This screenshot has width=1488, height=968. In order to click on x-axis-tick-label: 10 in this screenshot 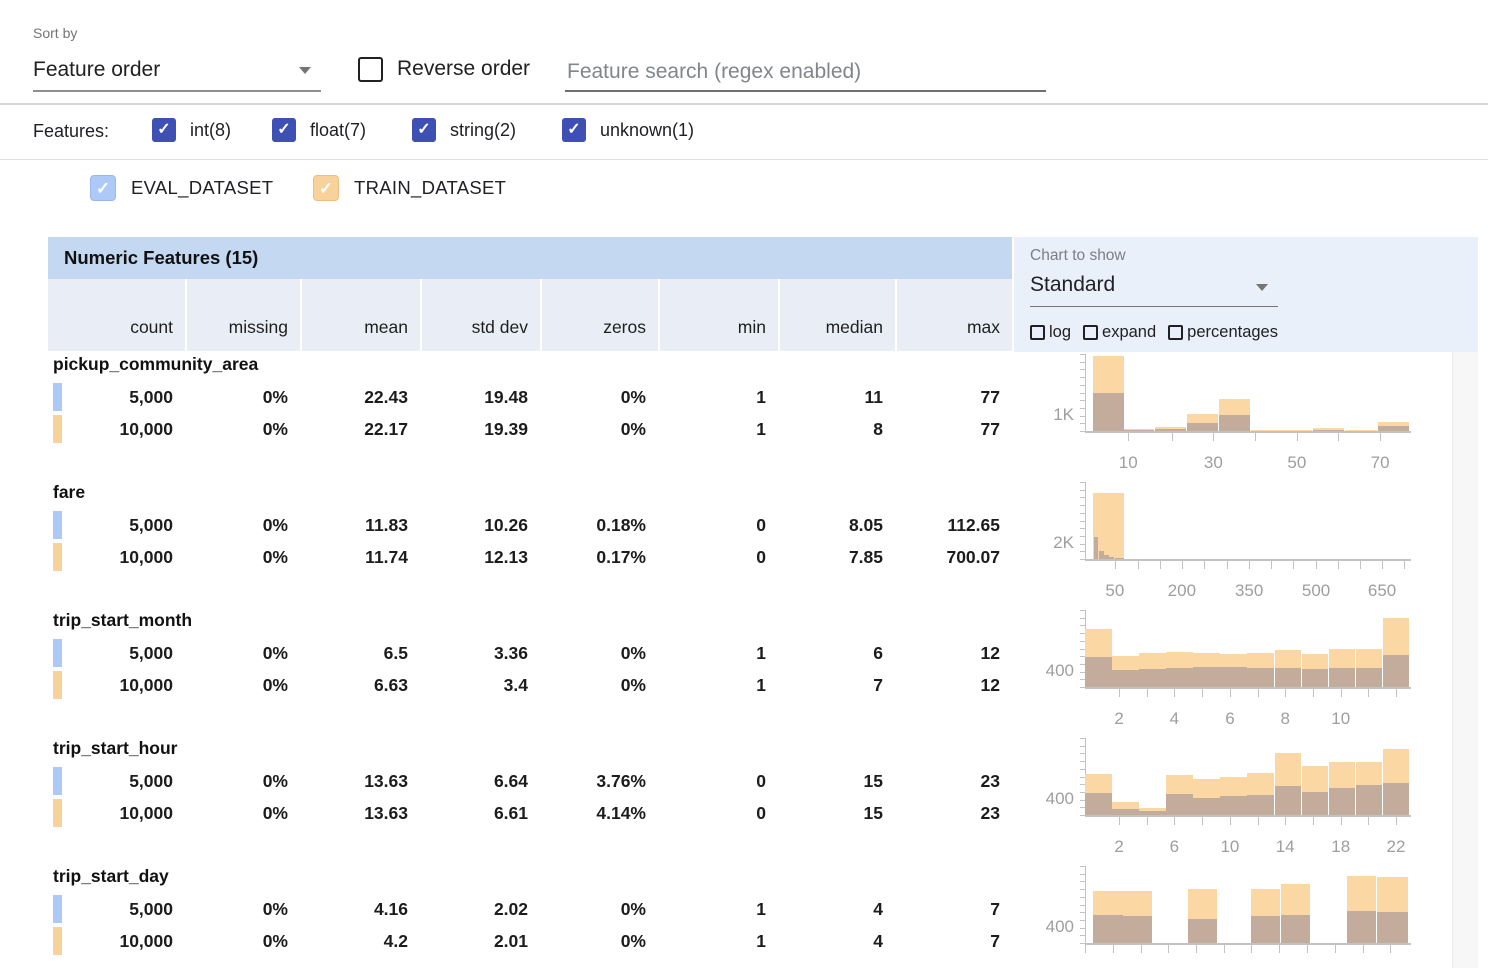, I will do `click(1230, 846)`.